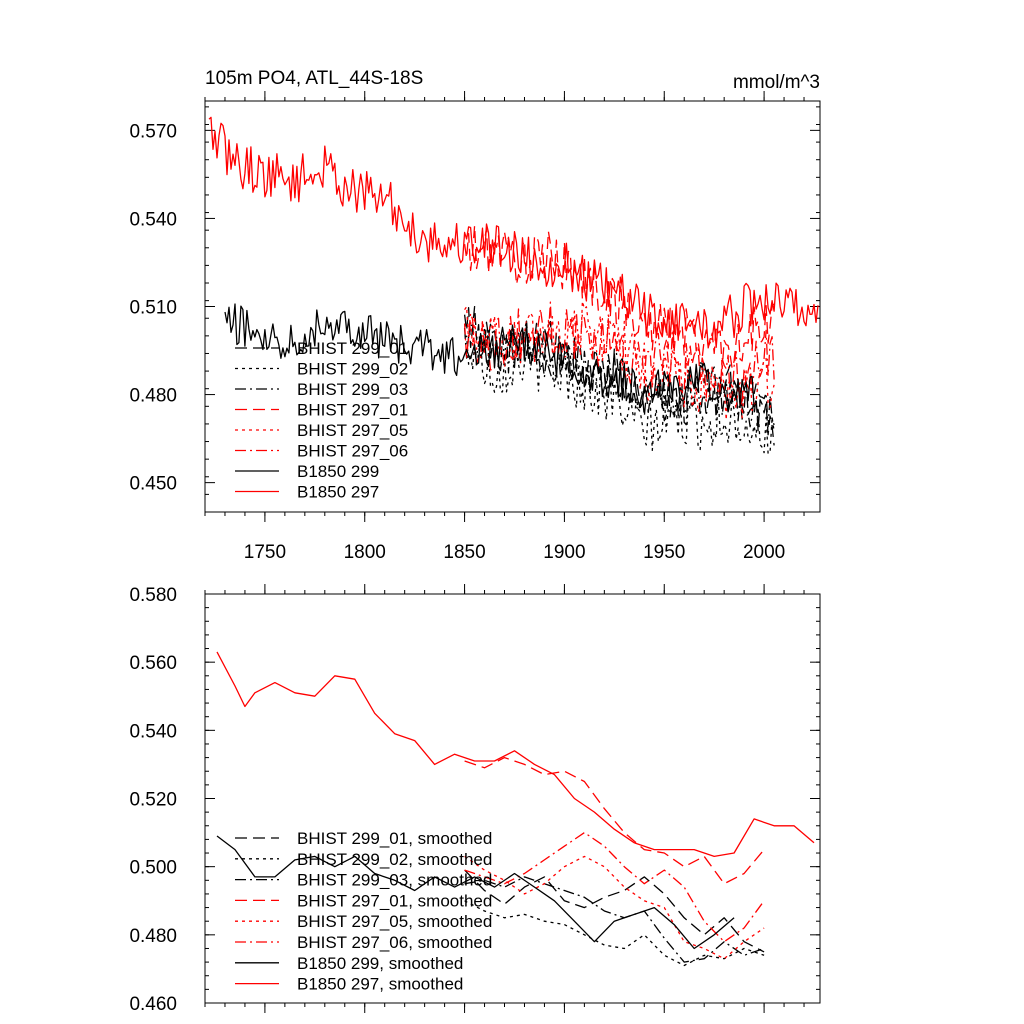 This screenshot has width=1024, height=1024. I want to click on legend-label: BHIST 299_03, smoothed, so click(394, 880).